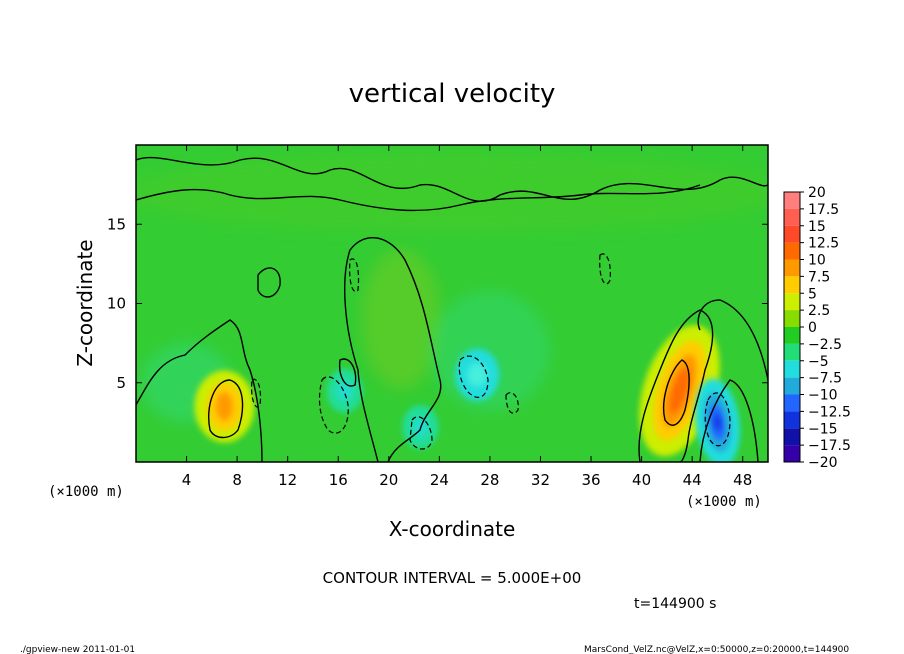  I want to click on footer-left: ./gpview-new 2011-01-01, so click(77, 649).